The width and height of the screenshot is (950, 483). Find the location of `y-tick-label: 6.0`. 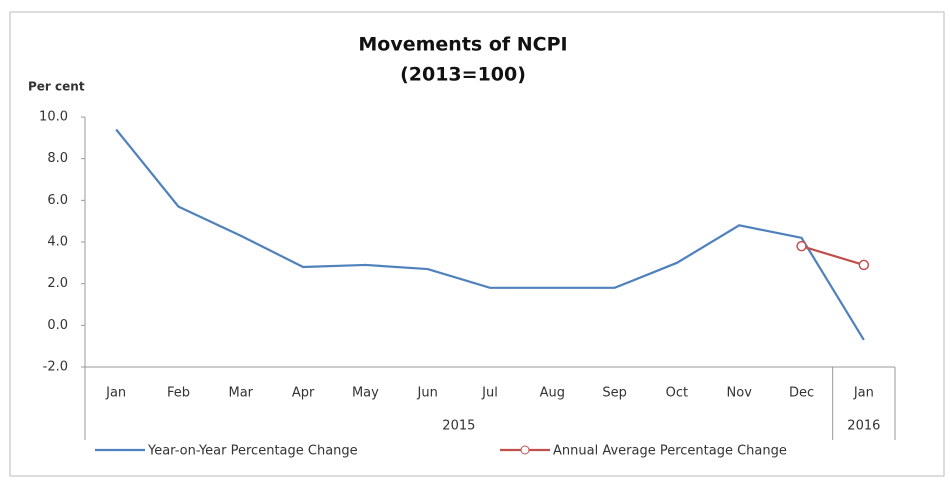

y-tick-label: 6.0 is located at coordinates (57, 200).